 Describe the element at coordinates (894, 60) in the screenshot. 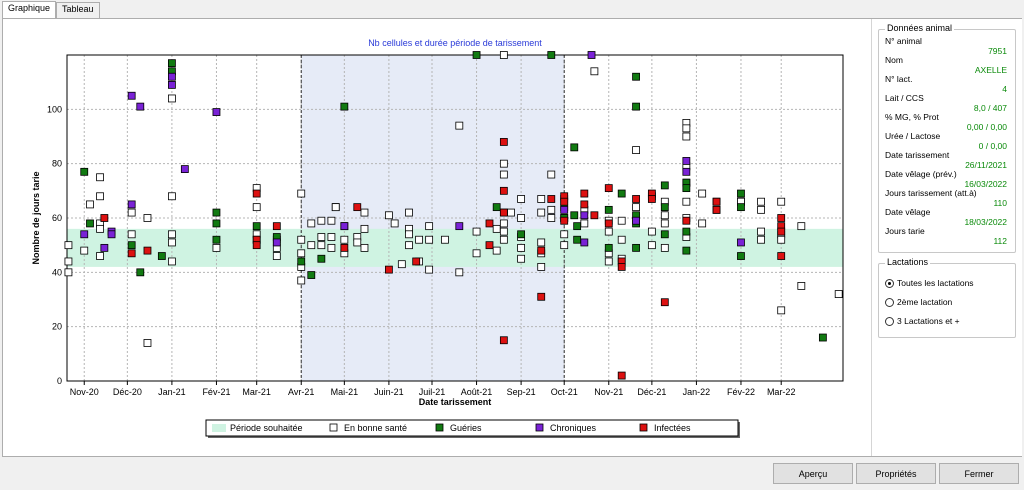

I see `animal-field-label: Nom` at that location.